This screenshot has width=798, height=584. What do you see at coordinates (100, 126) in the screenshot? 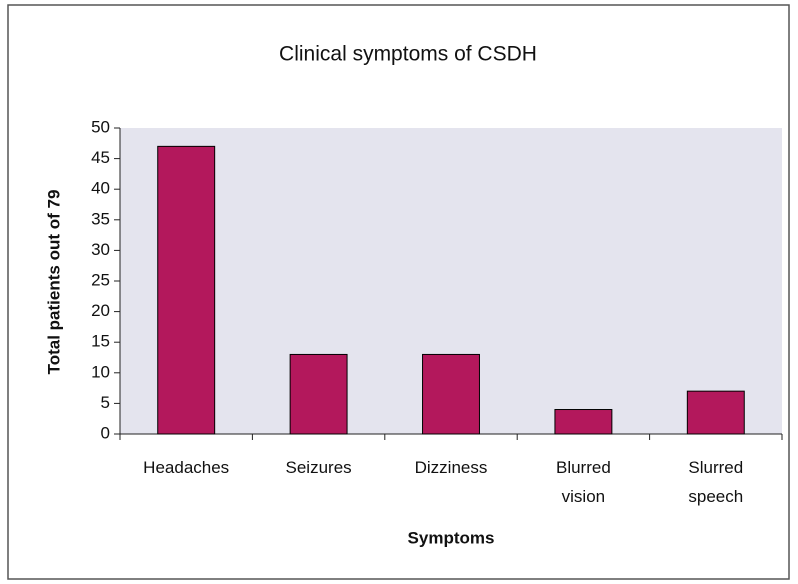
I see `y-tick-label: 50` at bounding box center [100, 126].